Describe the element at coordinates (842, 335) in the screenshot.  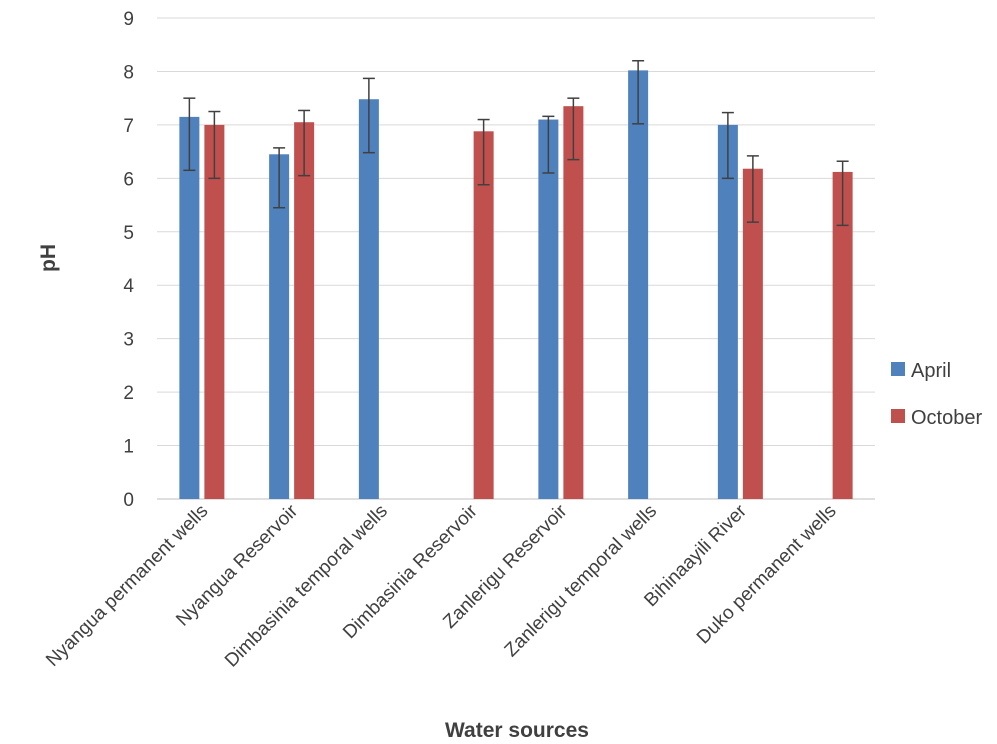
I see `bar-october-duko-permanent-wells` at that location.